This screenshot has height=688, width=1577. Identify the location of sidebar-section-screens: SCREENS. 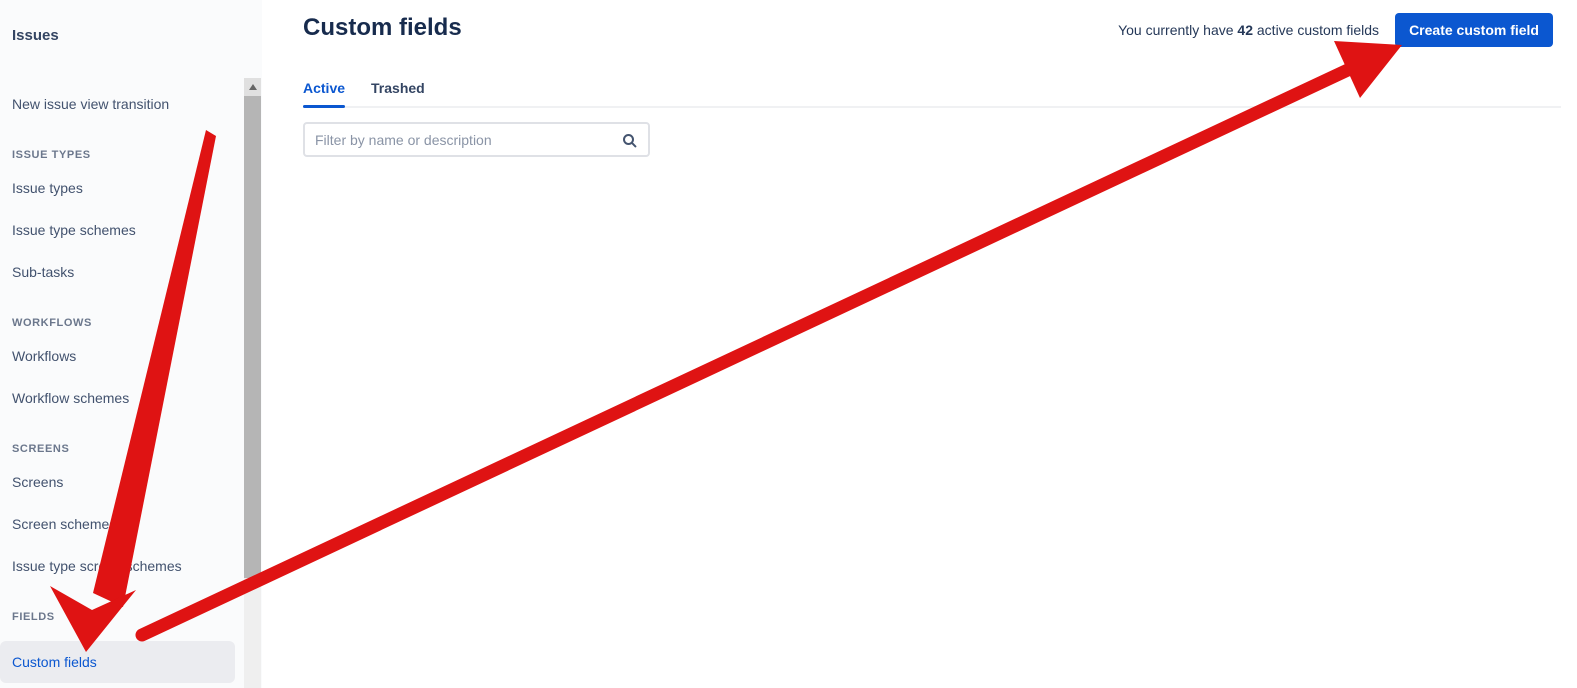
(41, 449).